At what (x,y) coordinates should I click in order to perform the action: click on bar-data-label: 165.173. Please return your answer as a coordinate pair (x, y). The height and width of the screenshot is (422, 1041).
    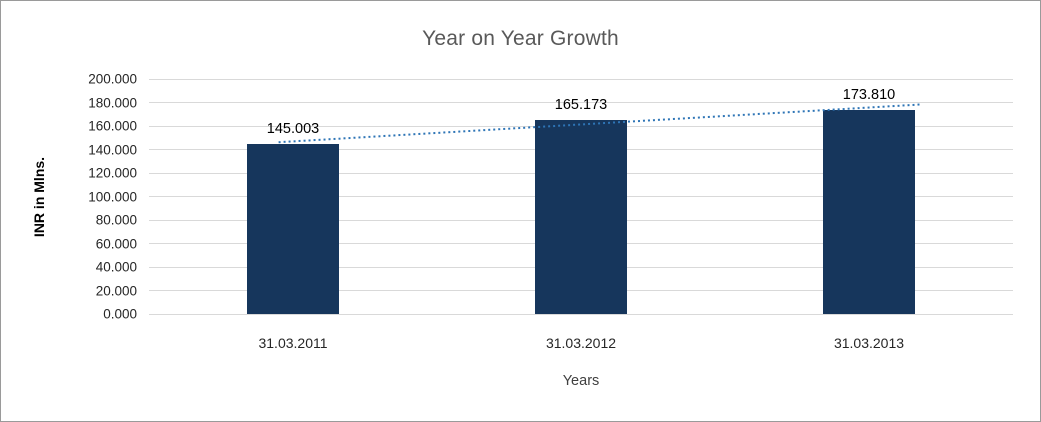
    Looking at the image, I should click on (581, 104).